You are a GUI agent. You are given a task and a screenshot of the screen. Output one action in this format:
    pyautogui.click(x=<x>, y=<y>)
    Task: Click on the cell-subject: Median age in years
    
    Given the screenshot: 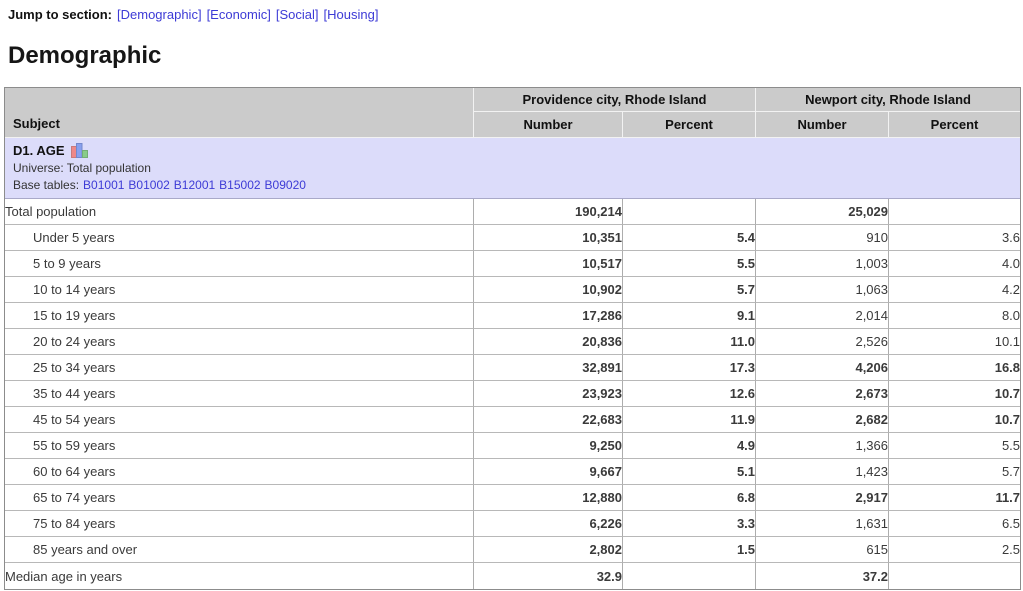 What is the action you would take?
    pyautogui.click(x=239, y=576)
    